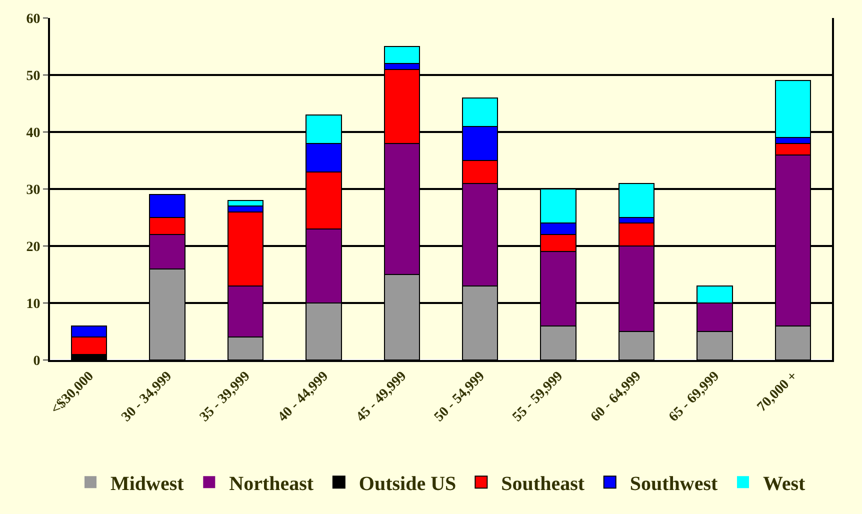 The width and height of the screenshot is (862, 514). I want to click on legend-label: Southwest, so click(674, 483).